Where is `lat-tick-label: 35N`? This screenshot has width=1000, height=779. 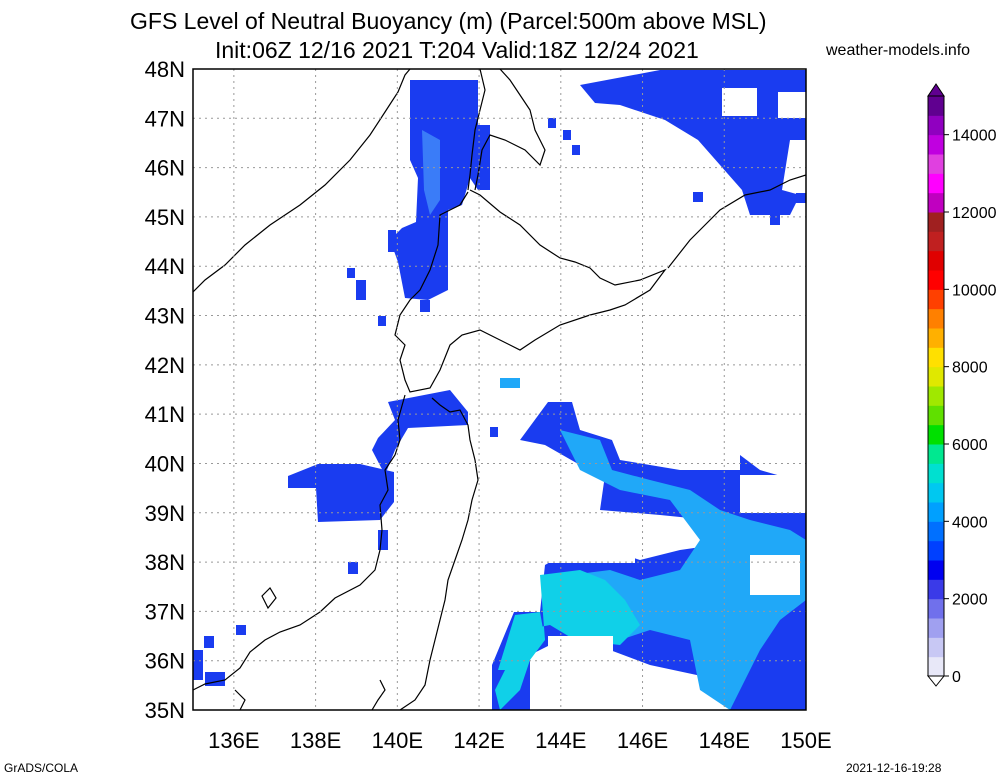 lat-tick-label: 35N is located at coordinates (165, 710).